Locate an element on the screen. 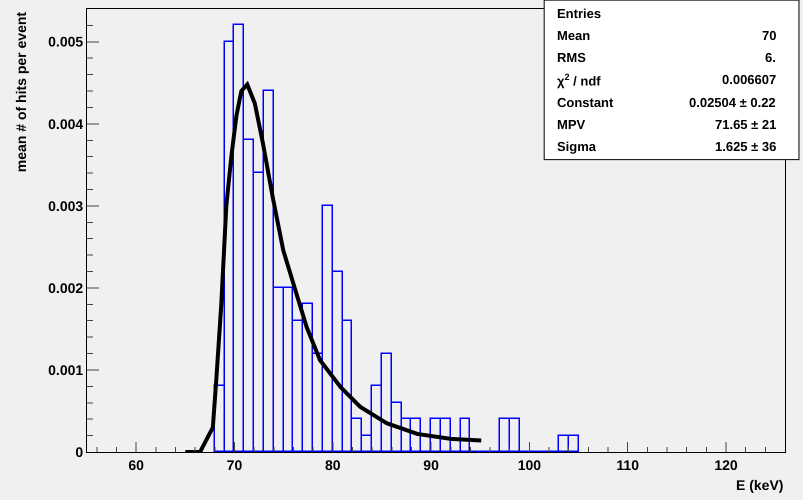  y-tick-label: 0.001 is located at coordinates (66, 370).